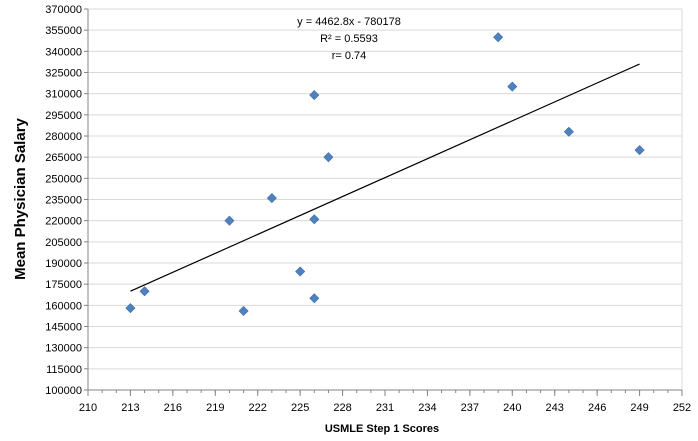 This screenshot has width=698, height=441. I want to click on y-tick-label: 130000, so click(63, 349).